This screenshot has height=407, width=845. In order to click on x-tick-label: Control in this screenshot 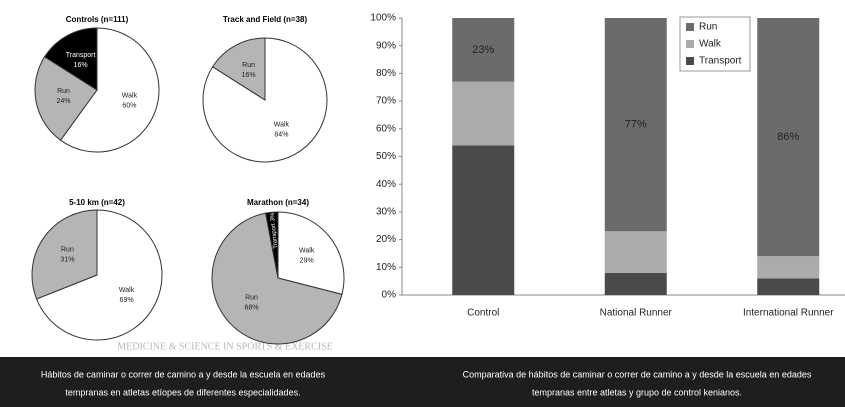, I will do `click(483, 313)`.